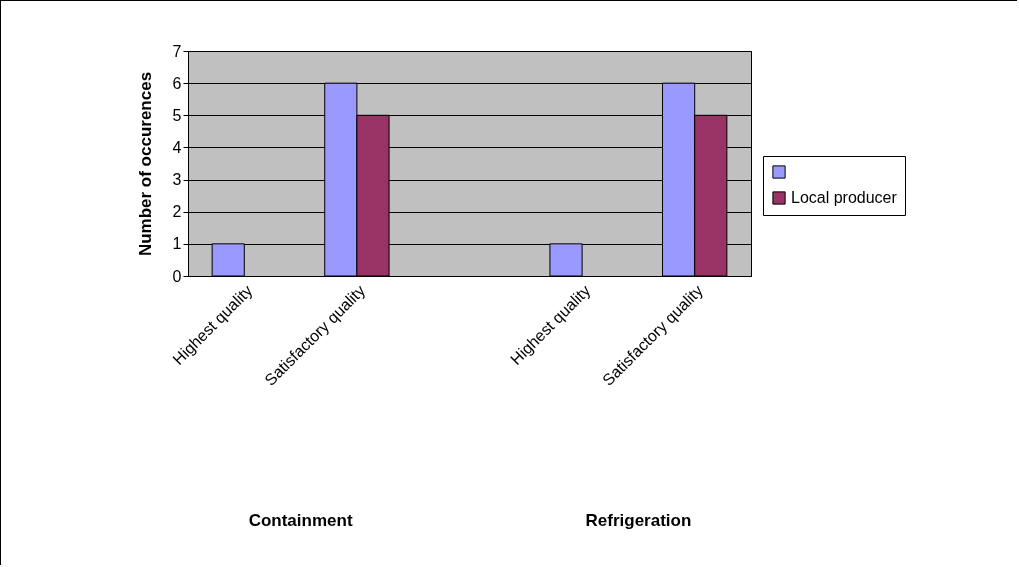 Image resolution: width=1019 pixels, height=567 pixels. Describe the element at coordinates (177, 83) in the screenshot. I see `y-tick-label: 6` at that location.